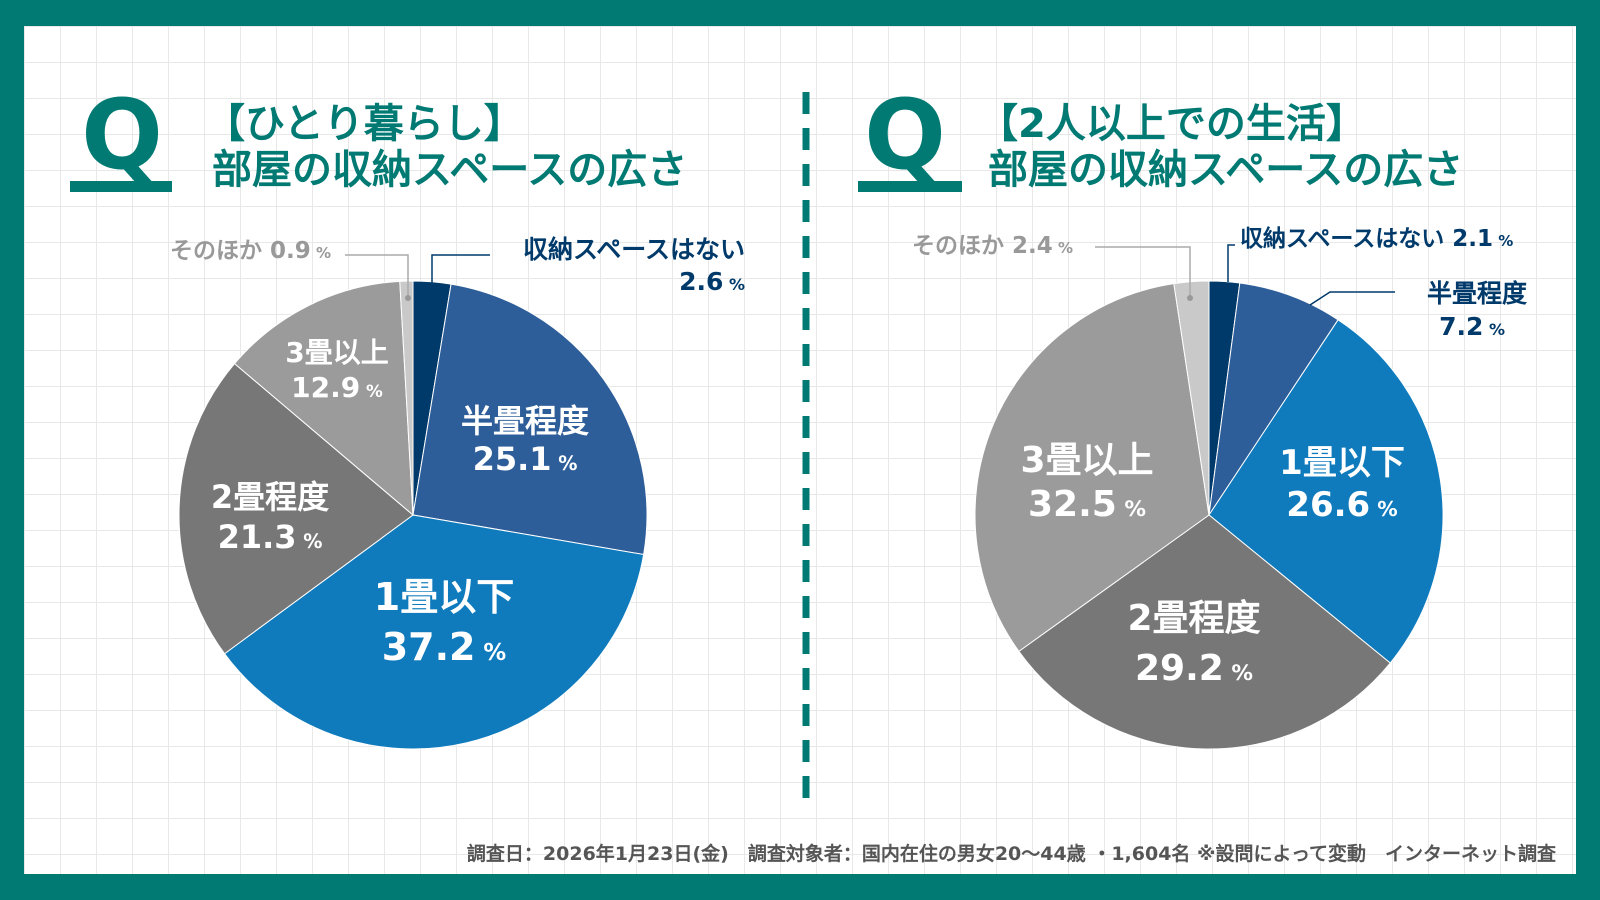 This screenshot has width=1600, height=900. Describe the element at coordinates (270, 537) in the screenshot. I see `slice-value: 21.3 %` at that location.